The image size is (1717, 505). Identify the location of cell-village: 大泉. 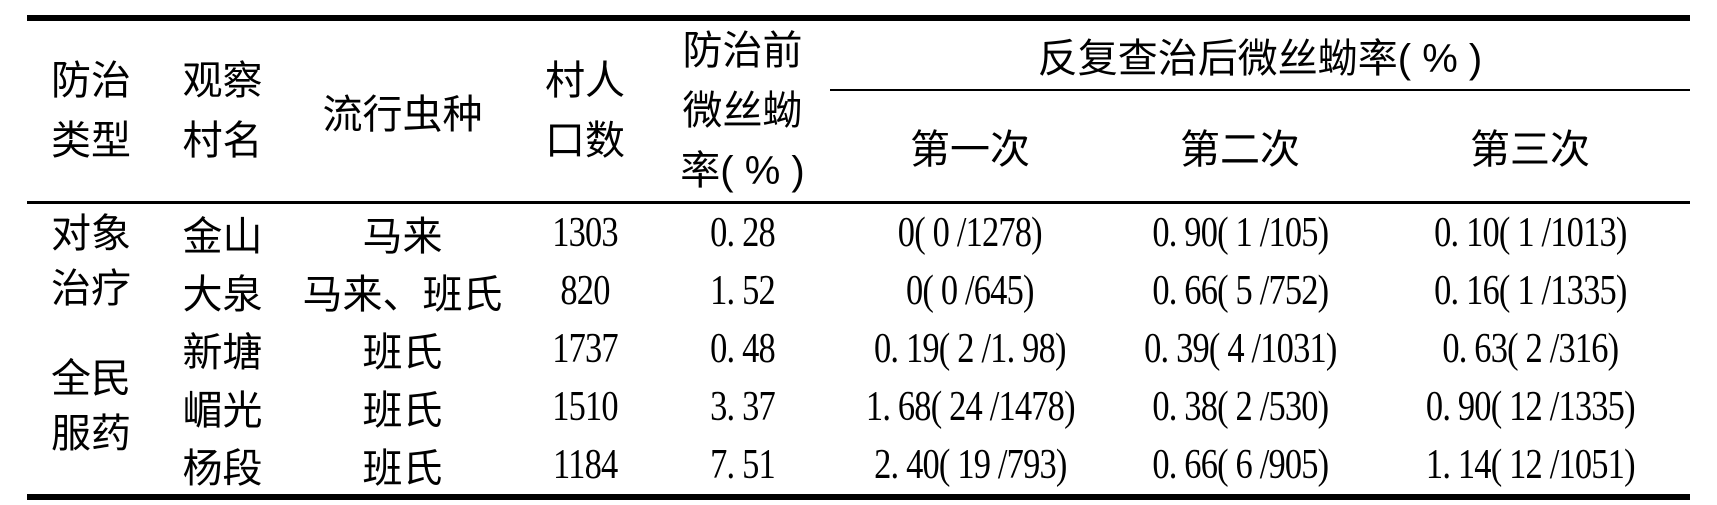
(222, 295).